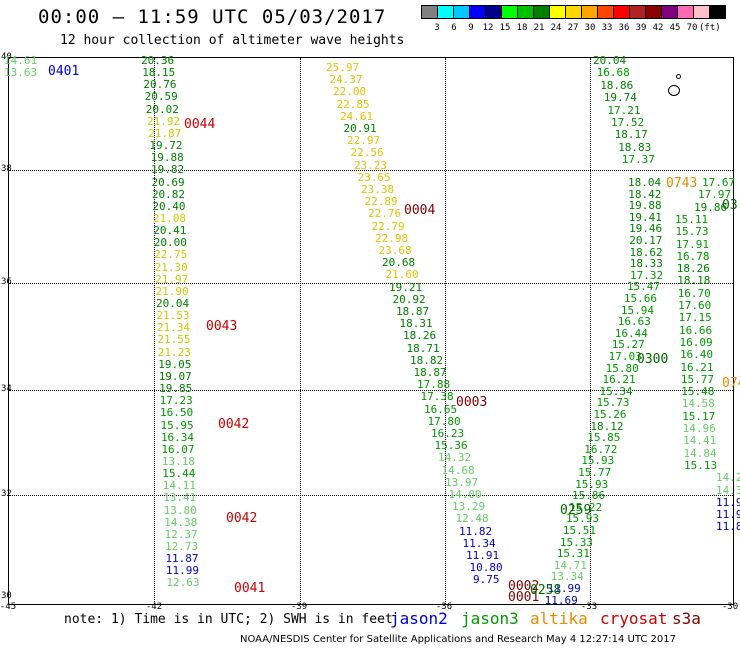 Image resolution: width=740 pixels, height=650 pixels. I want to click on wave-height-value: 18.33, so click(646, 264).